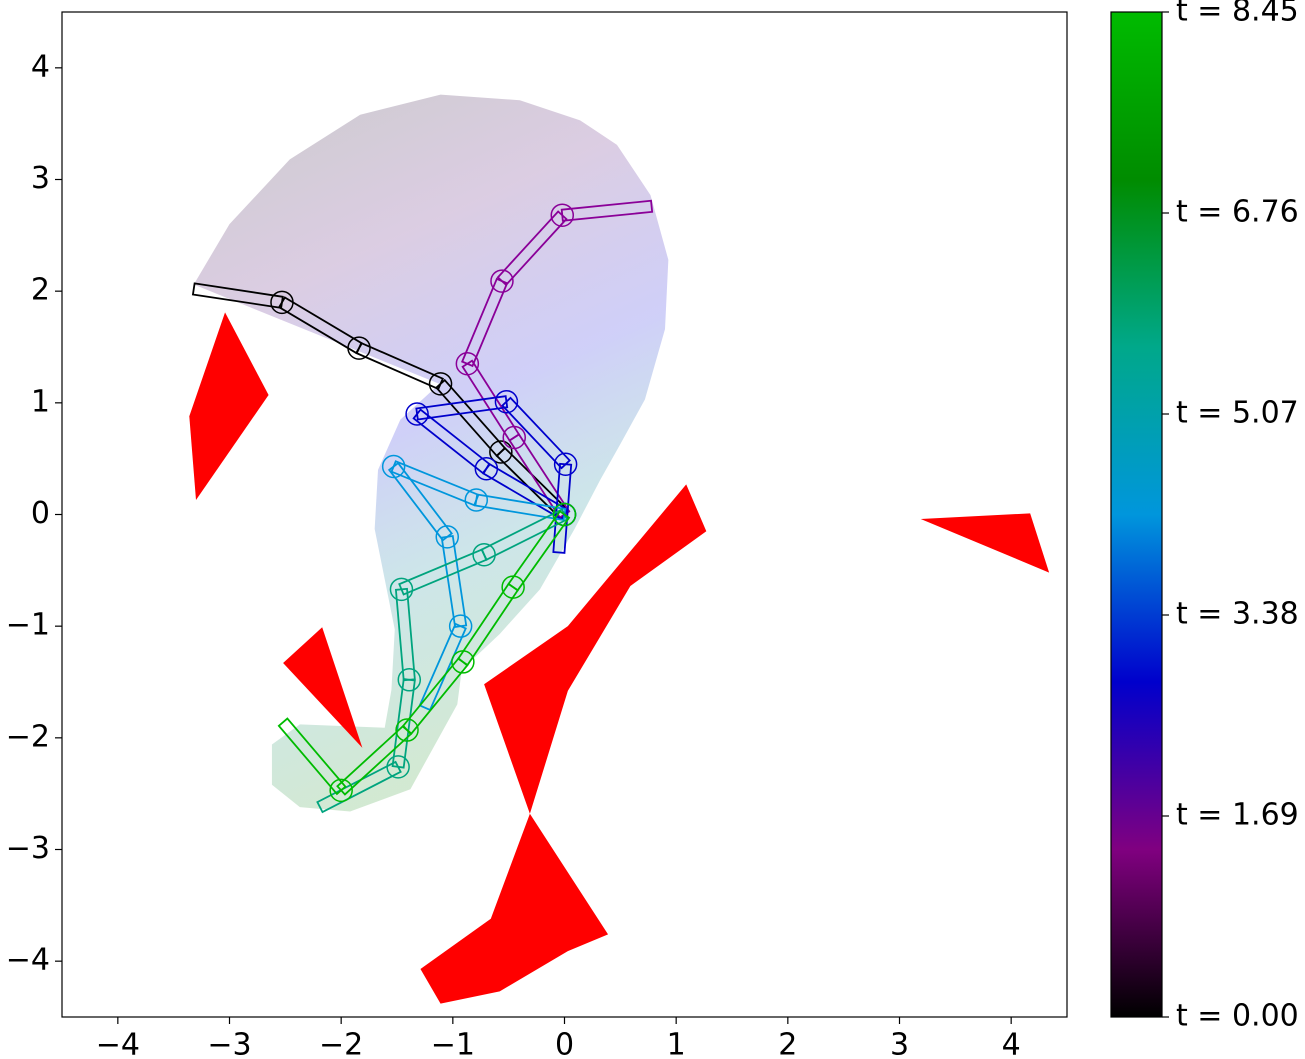 This screenshot has height=1059, width=1305. I want to click on colorbar-tick-label: t = 1.69, so click(1237, 815).